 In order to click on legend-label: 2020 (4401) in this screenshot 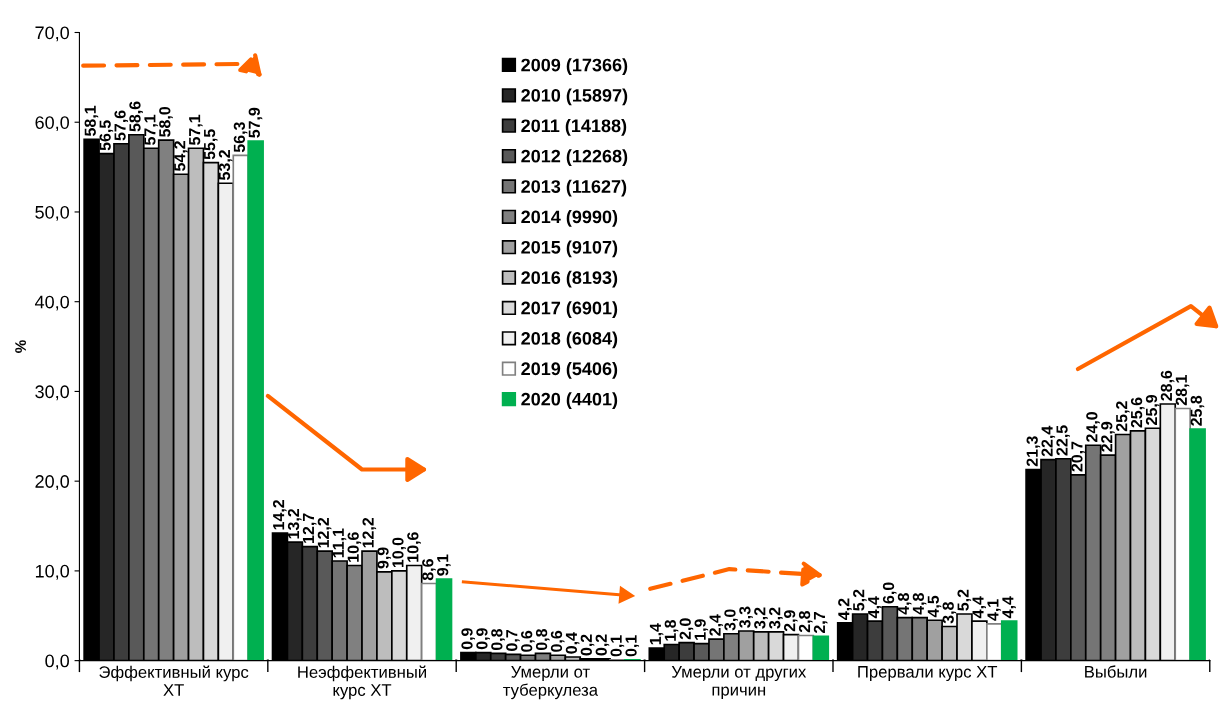, I will do `click(569, 401)`.